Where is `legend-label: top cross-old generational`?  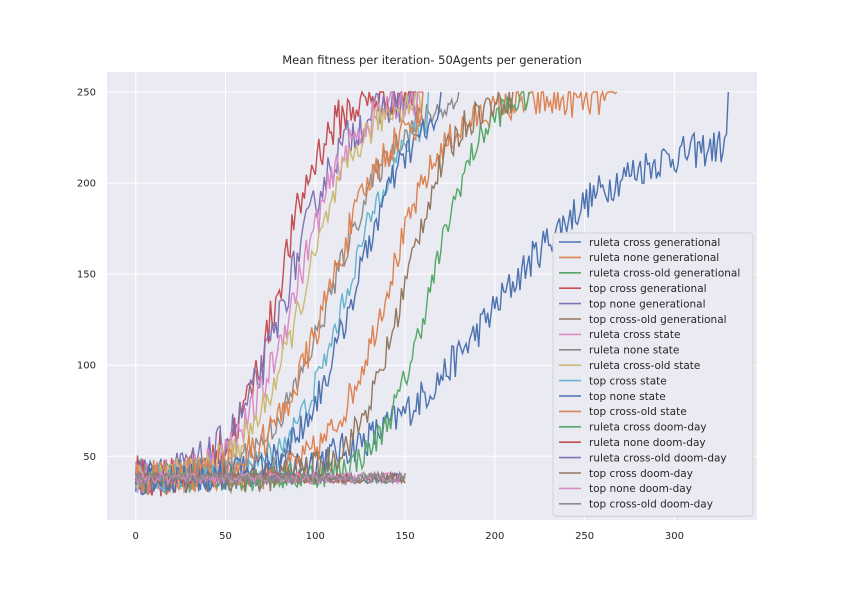
legend-label: top cross-old generational is located at coordinates (658, 320).